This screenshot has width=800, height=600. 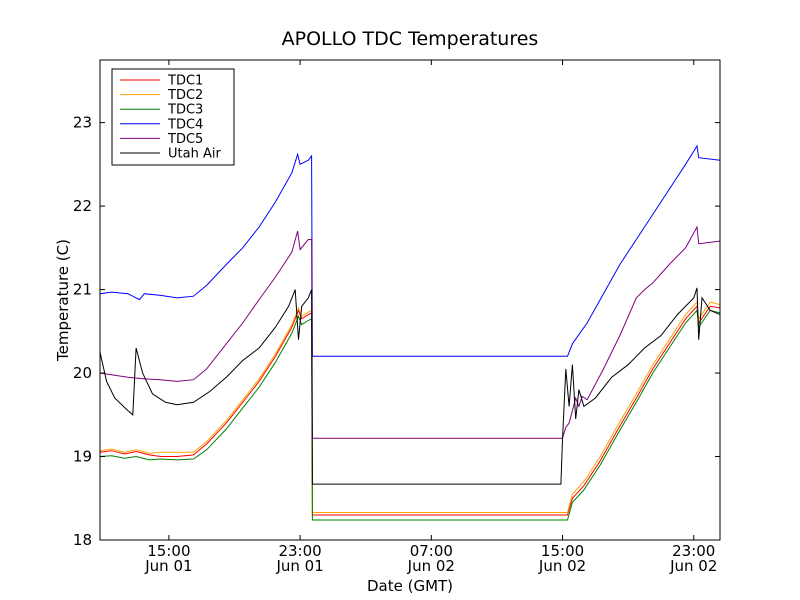 What do you see at coordinates (431, 551) in the screenshot?
I see `x-tick-time-2: 07:00` at bounding box center [431, 551].